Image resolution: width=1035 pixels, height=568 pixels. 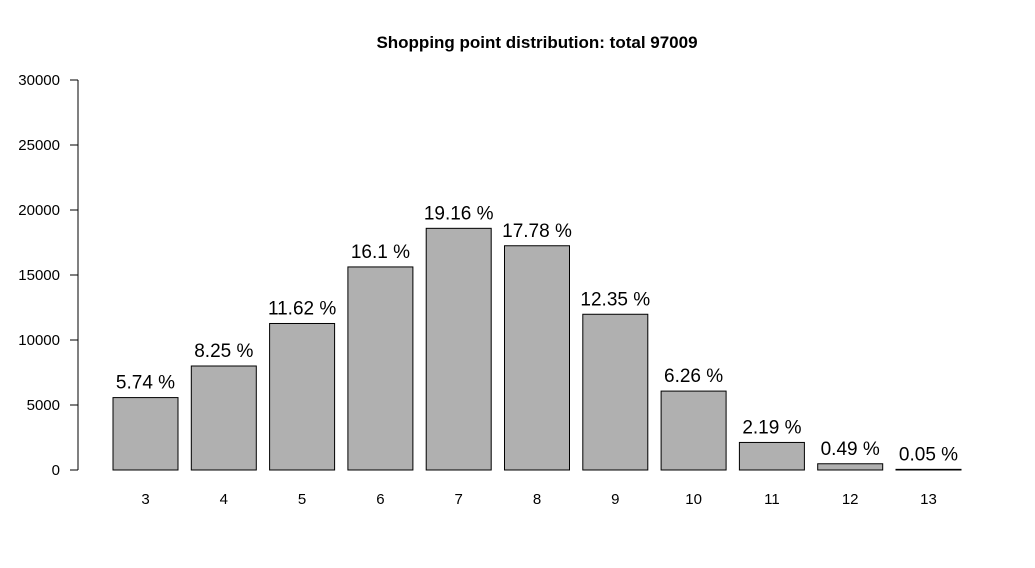 I want to click on x-axis: 3 4 5 6 7 8 9 10 11 12 13, so click(x=539, y=499).